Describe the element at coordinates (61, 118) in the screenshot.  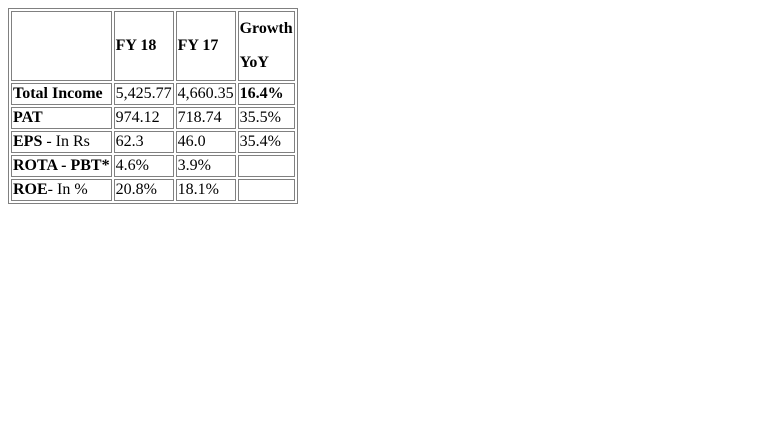
I see `row-label: PAT` at that location.